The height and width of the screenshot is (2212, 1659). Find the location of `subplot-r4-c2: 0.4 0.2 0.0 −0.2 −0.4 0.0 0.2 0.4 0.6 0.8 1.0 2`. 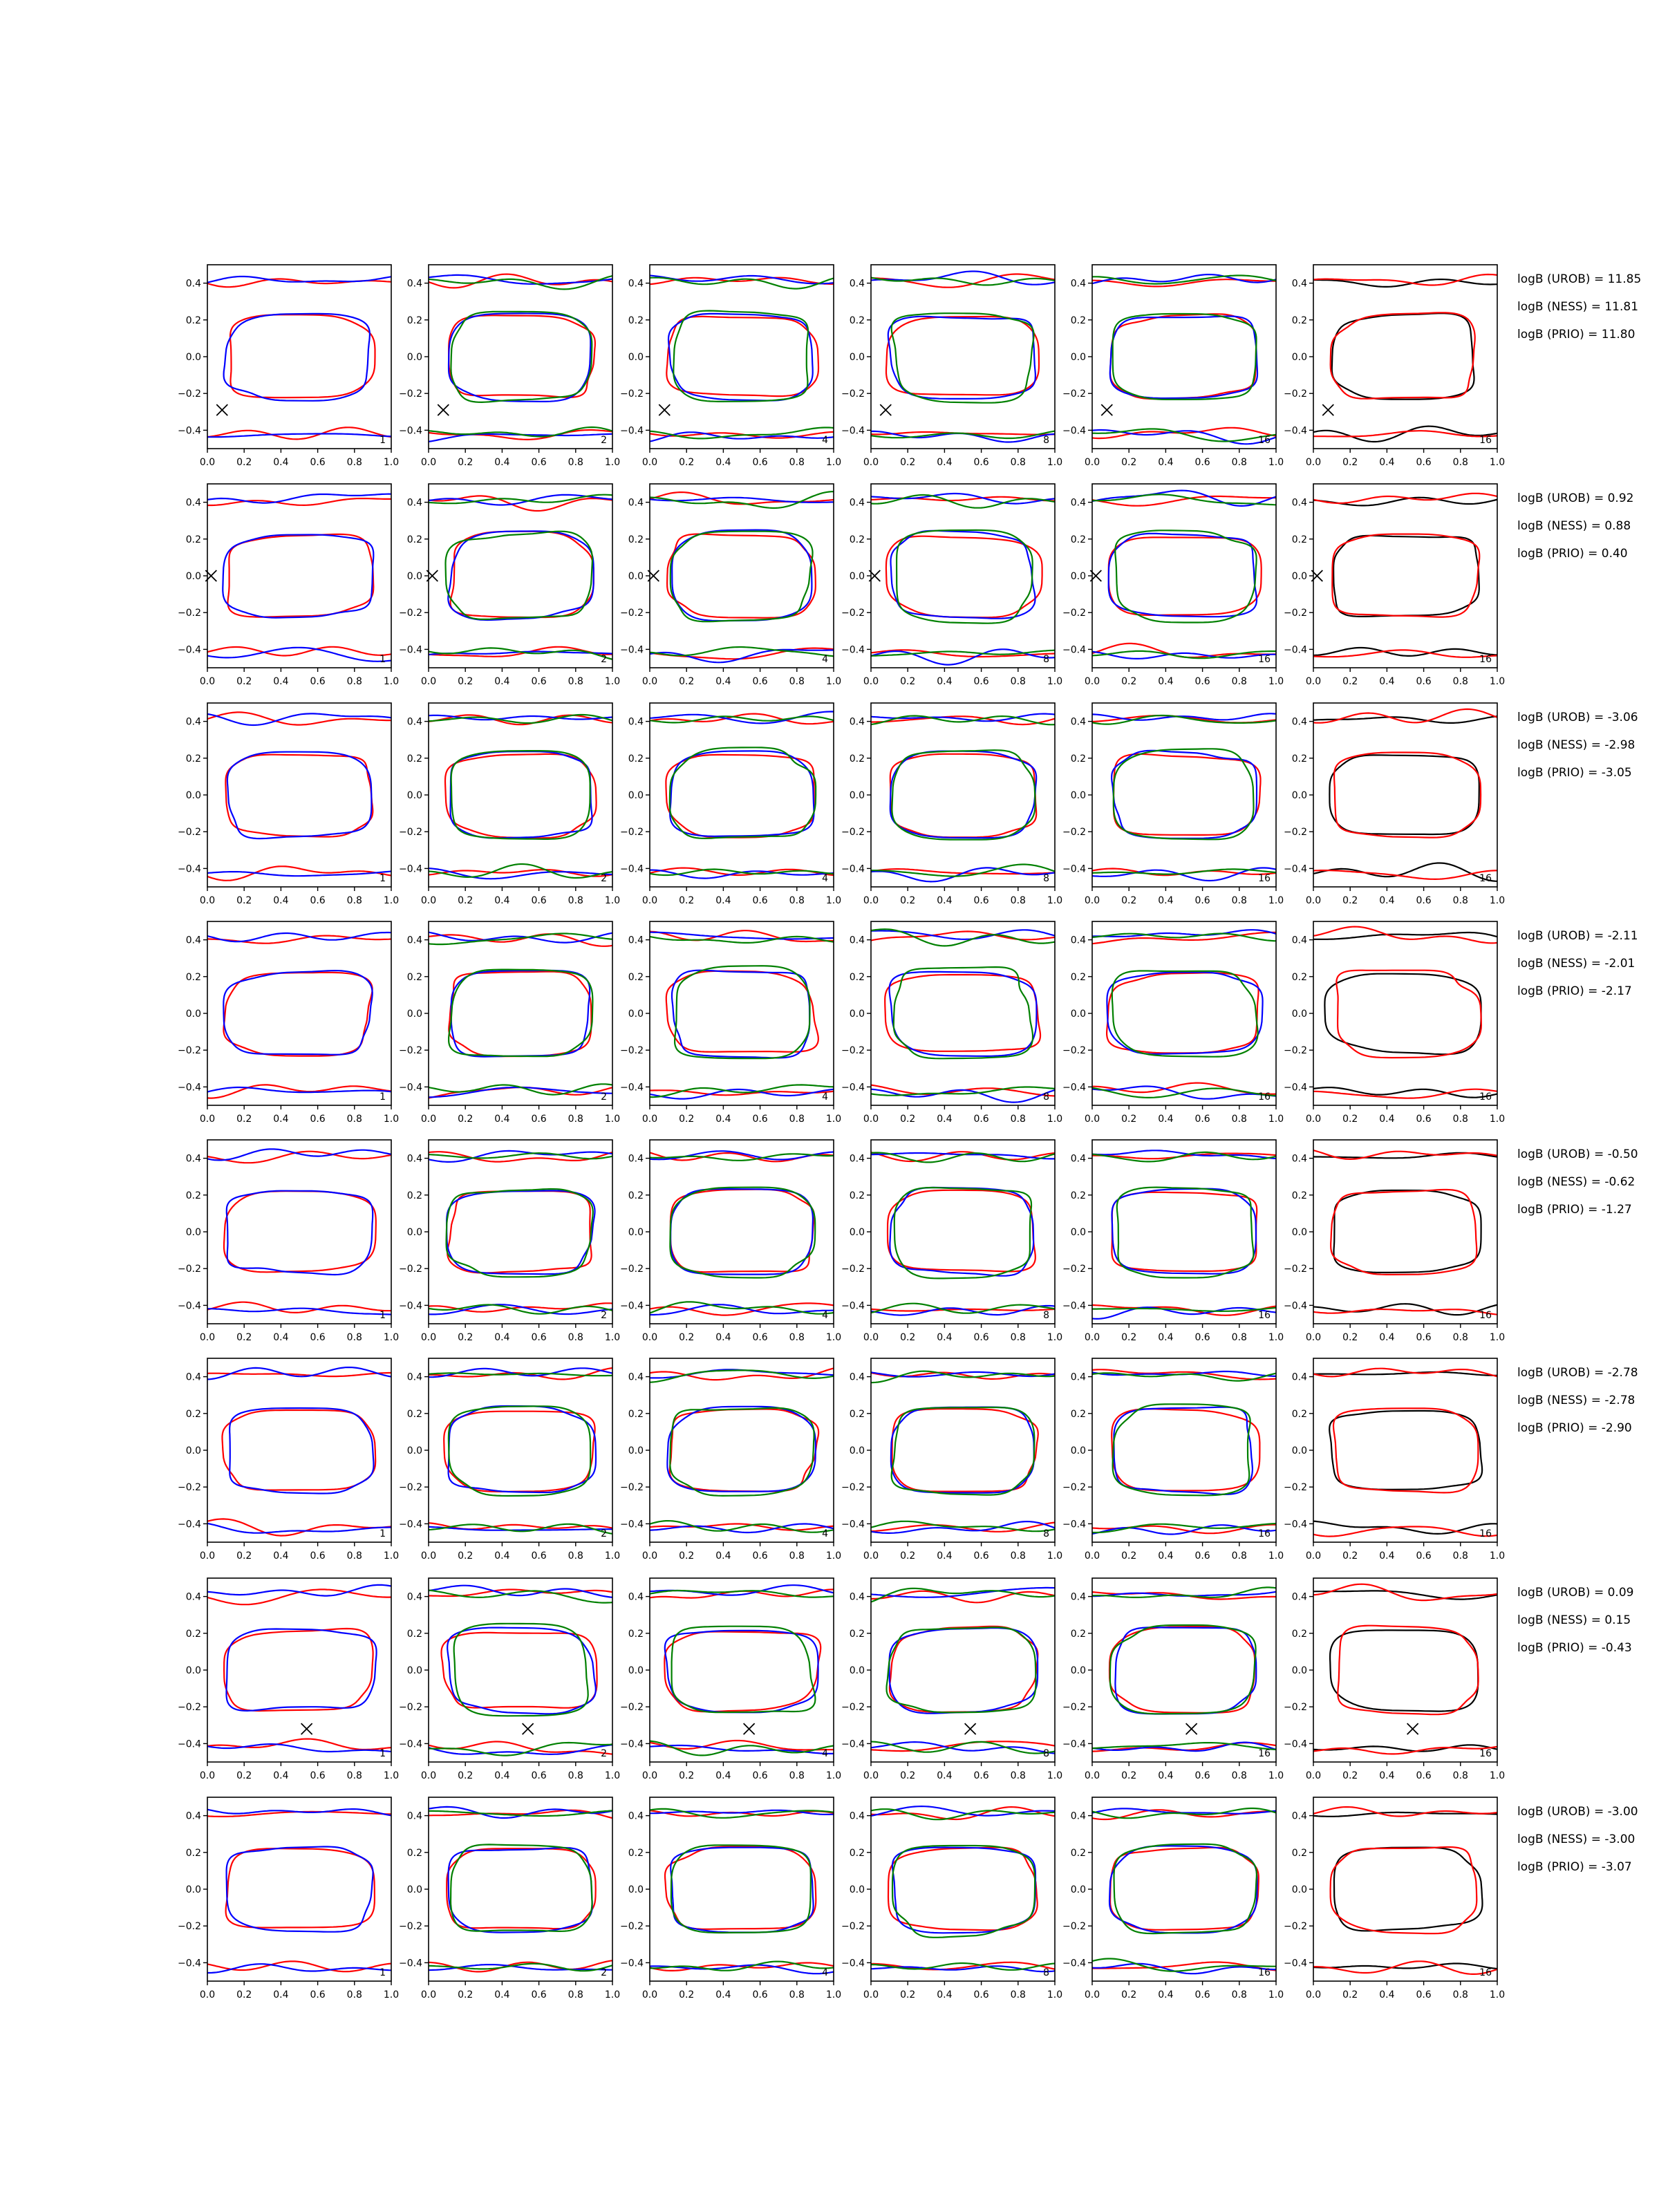

subplot-r4-c2: 0.4 0.2 0.0 −0.2 −0.4 0.0 0.2 0.4 0.6 0.8 1.0 2 is located at coordinates (509, 1023).